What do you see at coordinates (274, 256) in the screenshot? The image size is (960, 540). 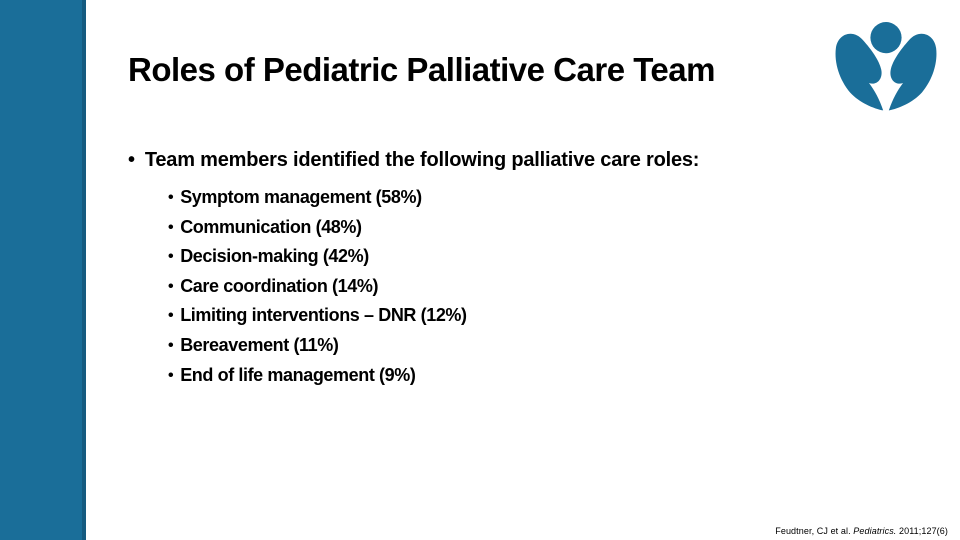 I see `list-item-text: Decision-making (42%)` at bounding box center [274, 256].